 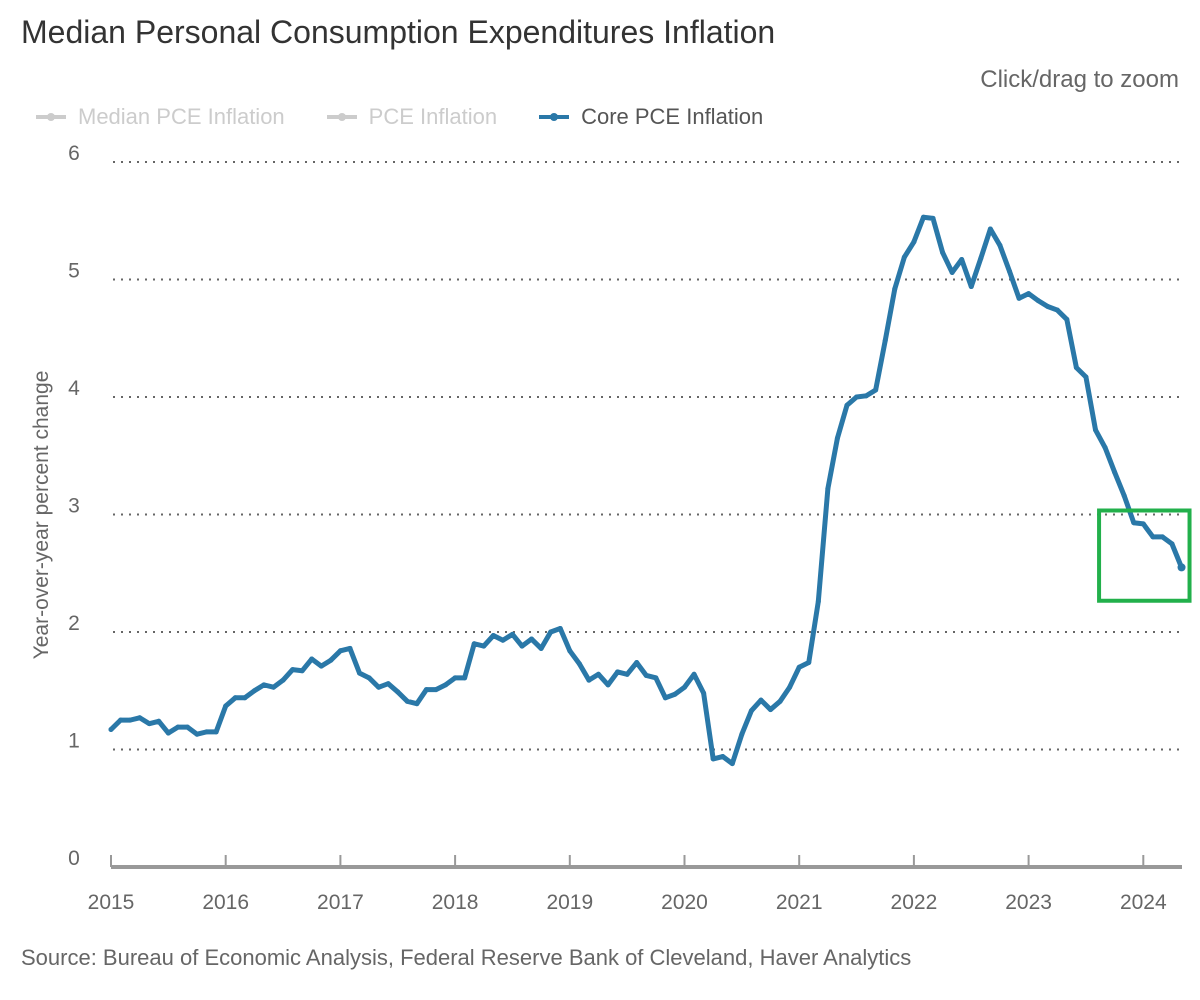 What do you see at coordinates (340, 902) in the screenshot?
I see `x-tick-label: 2017` at bounding box center [340, 902].